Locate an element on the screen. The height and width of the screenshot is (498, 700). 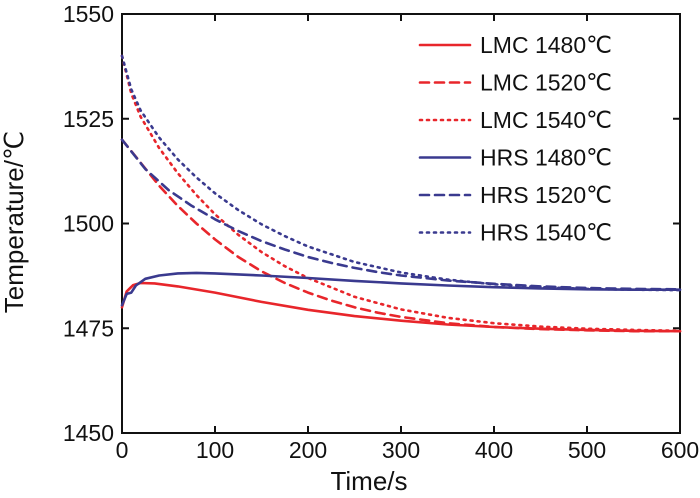
legend-label: LMC 1540℃ is located at coordinates (546, 120).